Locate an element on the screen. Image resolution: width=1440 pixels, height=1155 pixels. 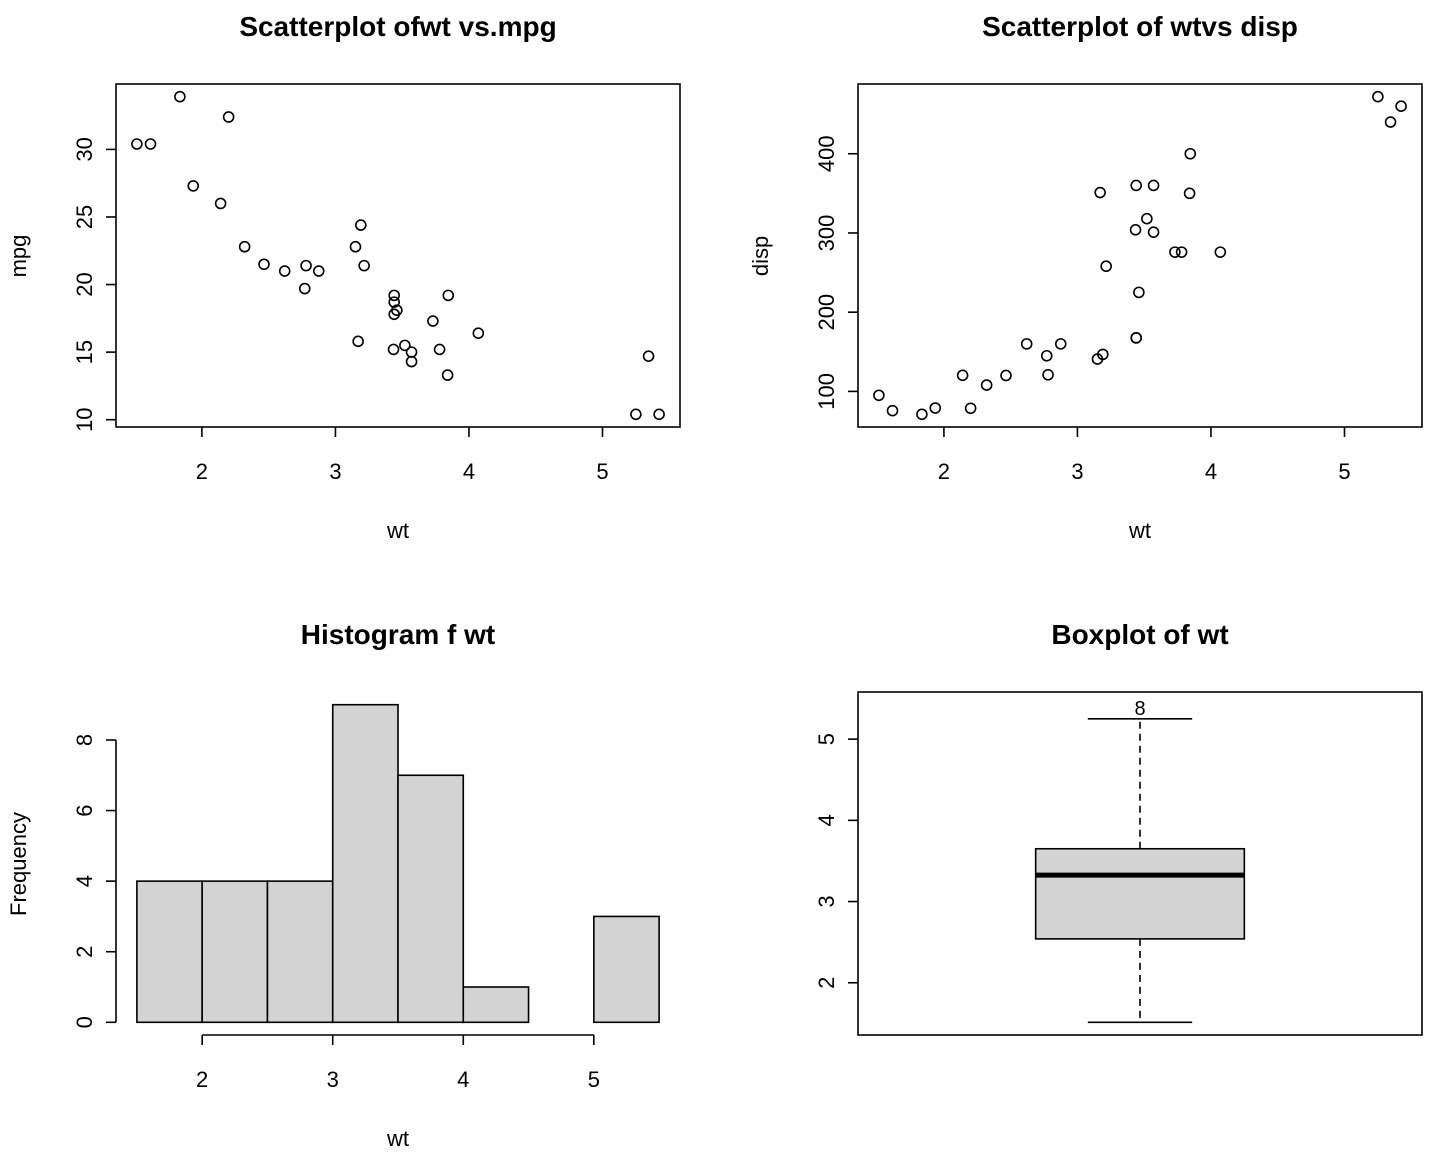
y-tick-label: 20 is located at coordinates (84, 284).